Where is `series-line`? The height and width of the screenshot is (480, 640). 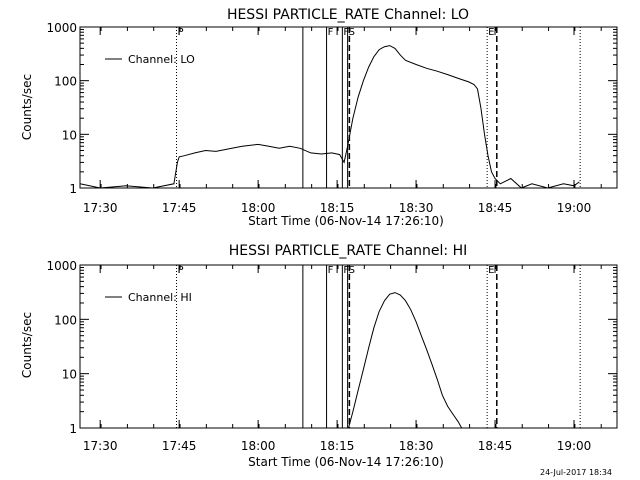 series-line is located at coordinates (405, 360).